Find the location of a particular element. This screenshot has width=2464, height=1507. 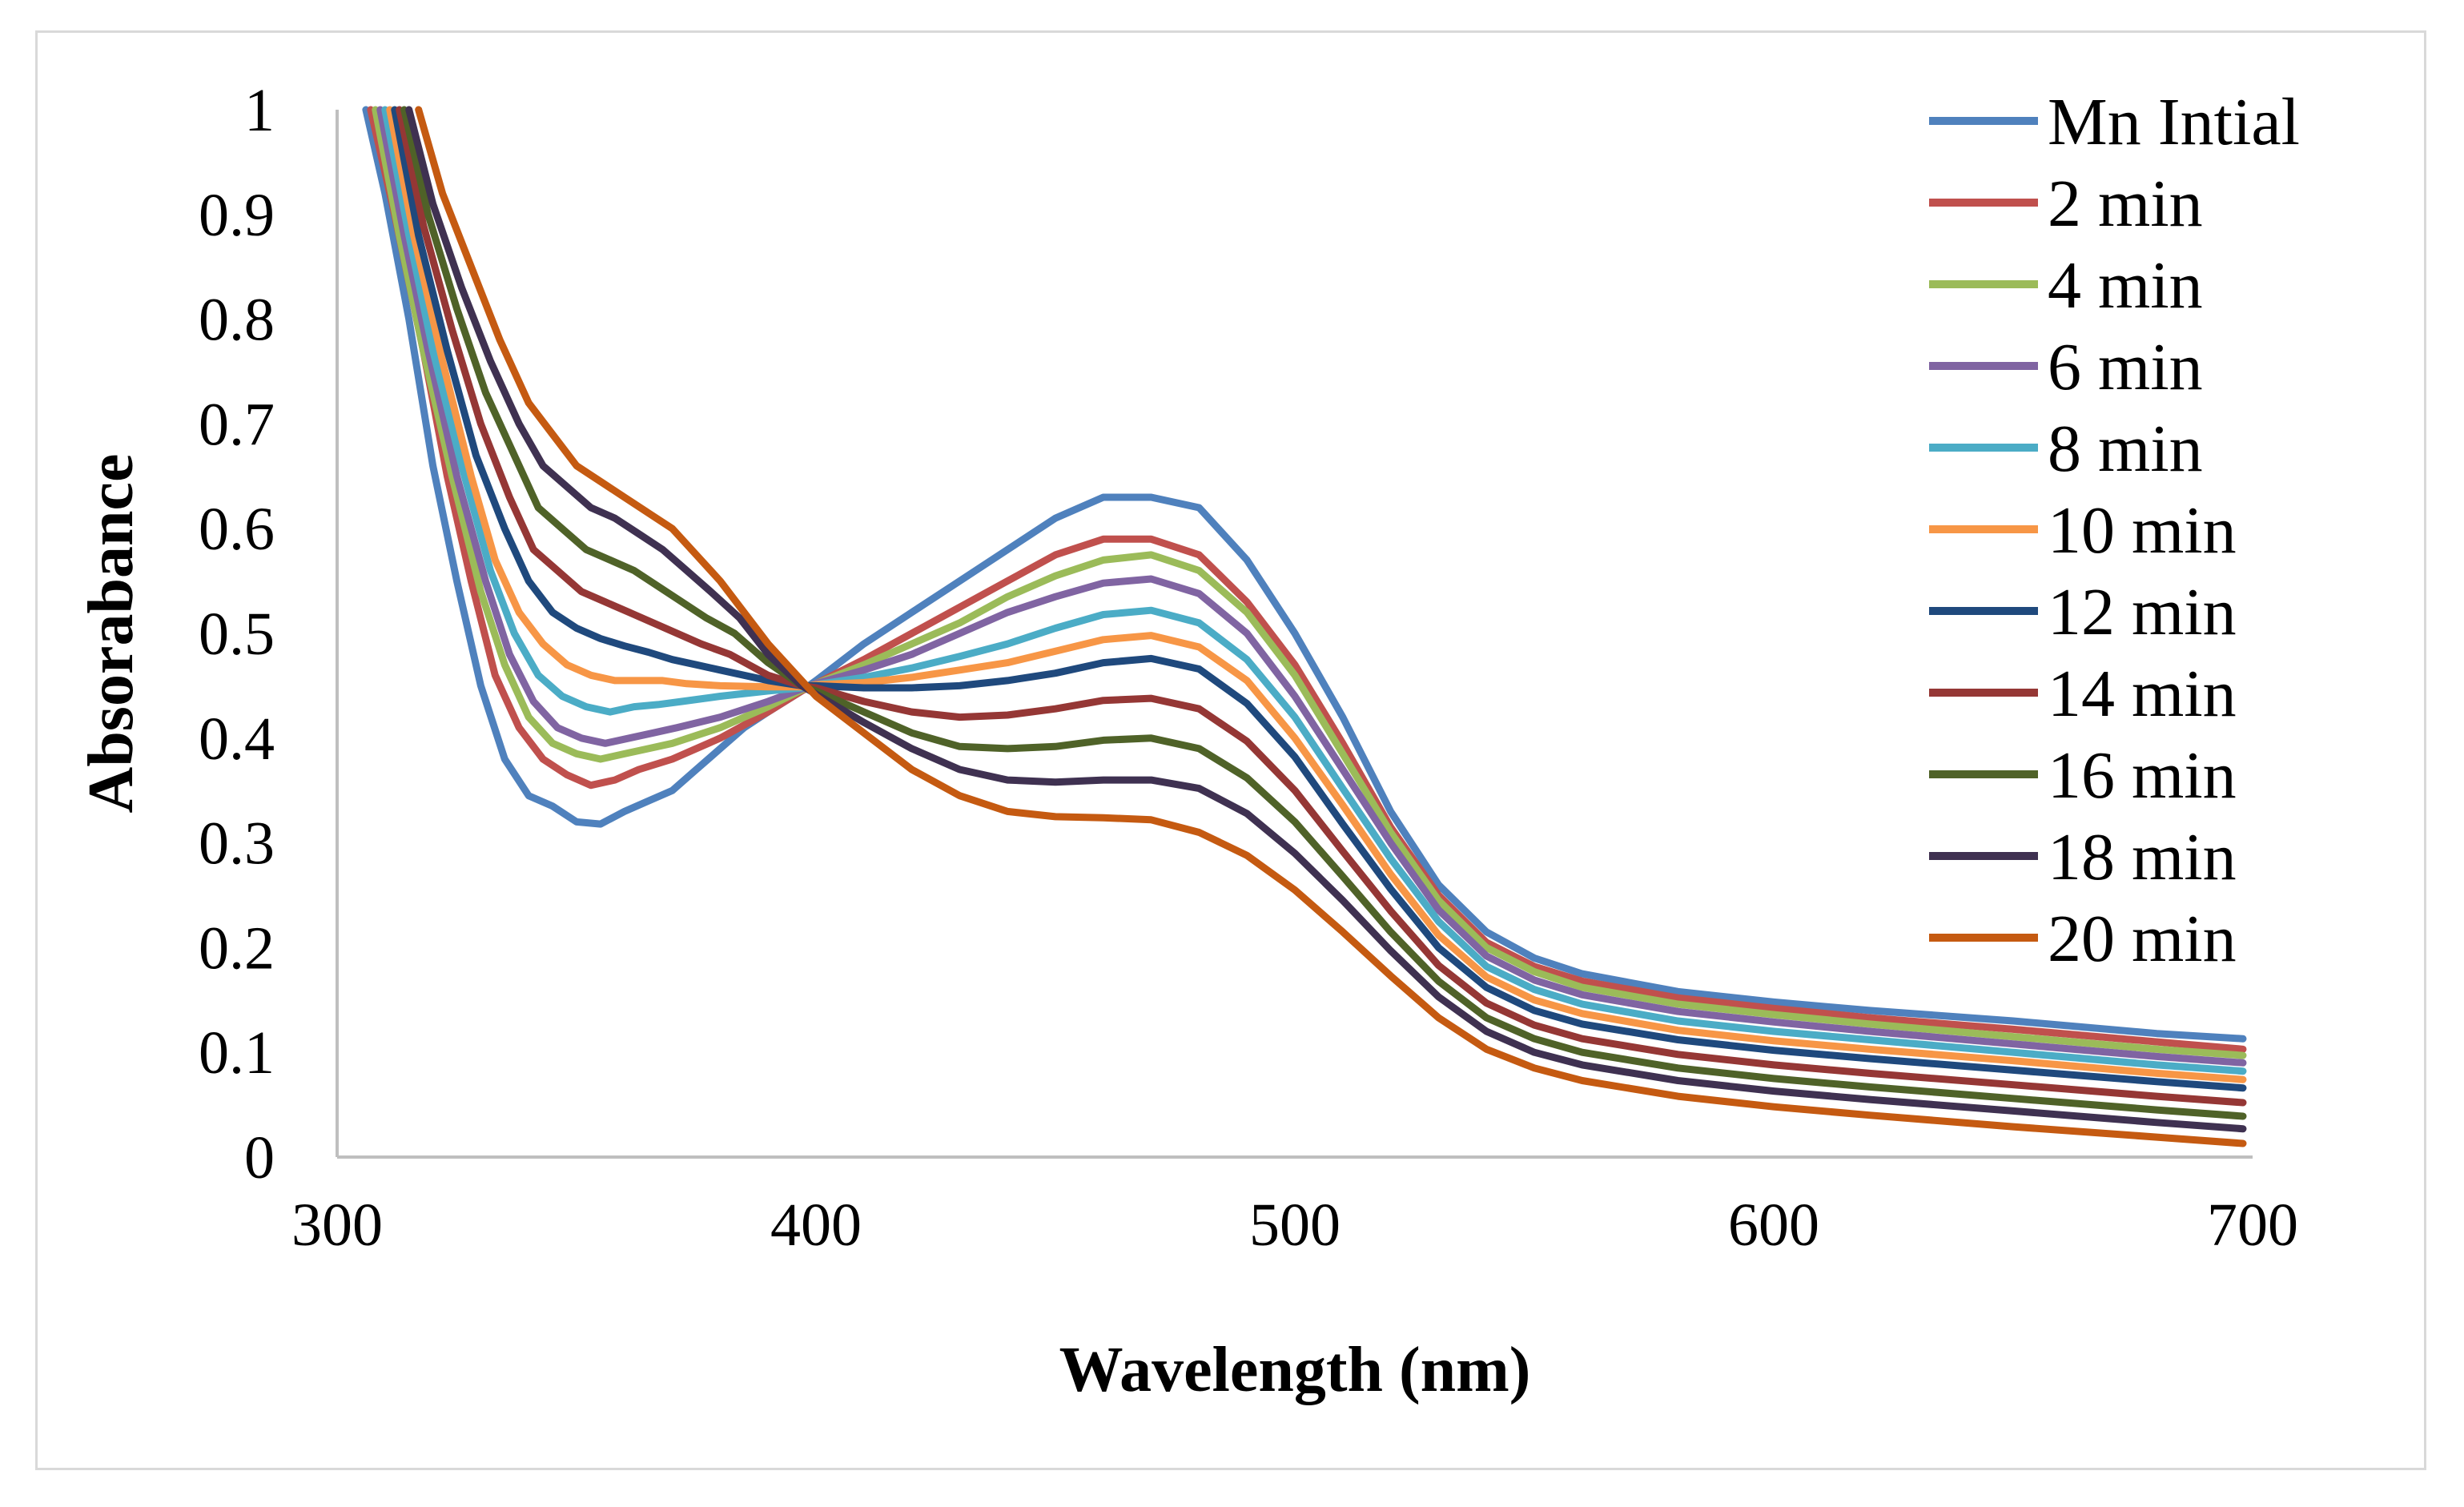

y-tick-label: 0.2 is located at coordinates (237, 948).